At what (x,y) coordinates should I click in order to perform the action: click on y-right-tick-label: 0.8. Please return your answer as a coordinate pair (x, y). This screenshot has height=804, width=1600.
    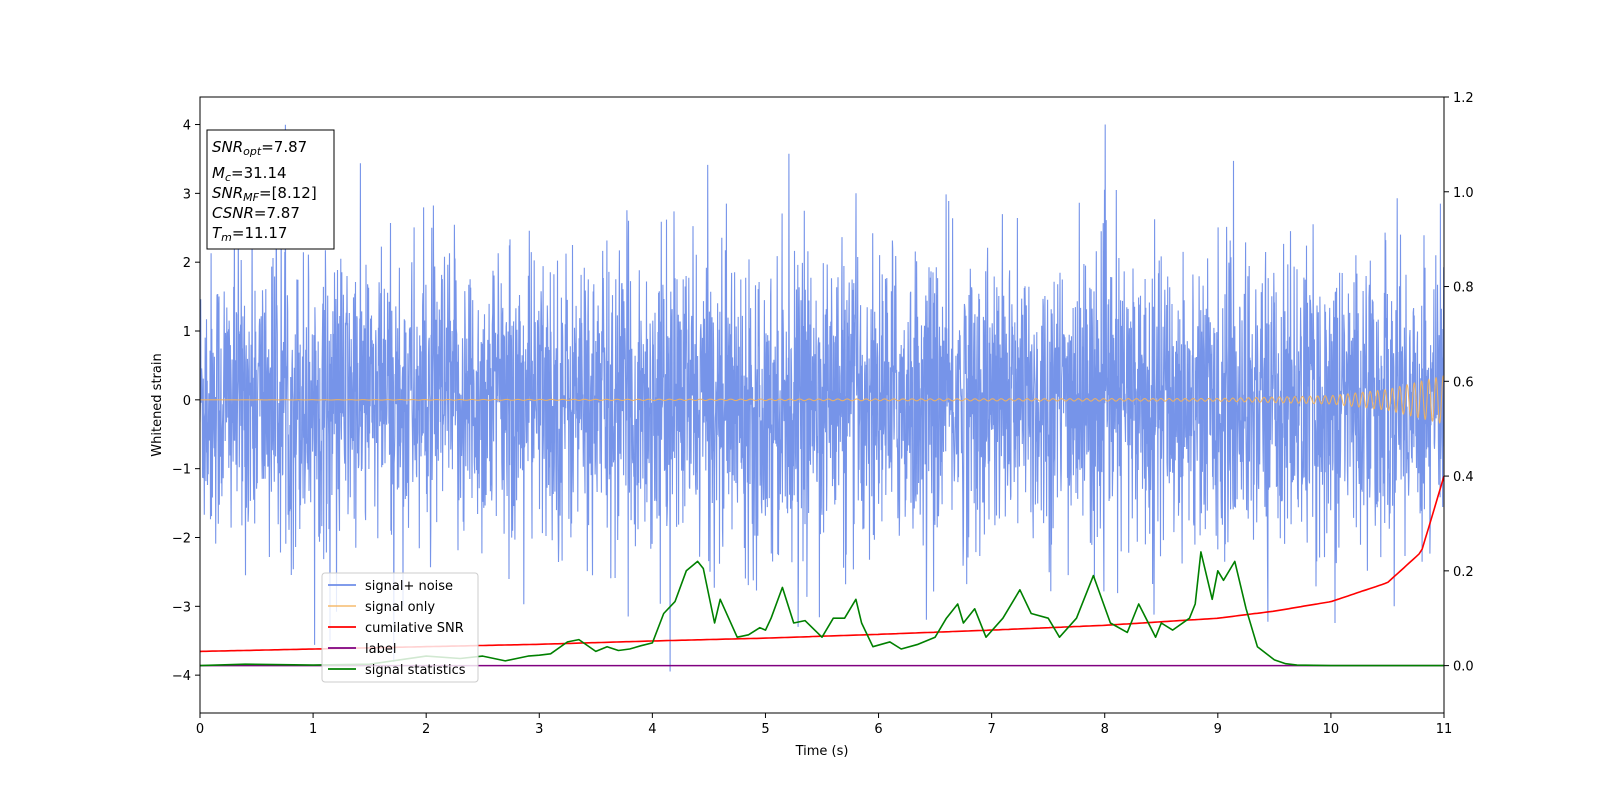
    Looking at the image, I should click on (1463, 288).